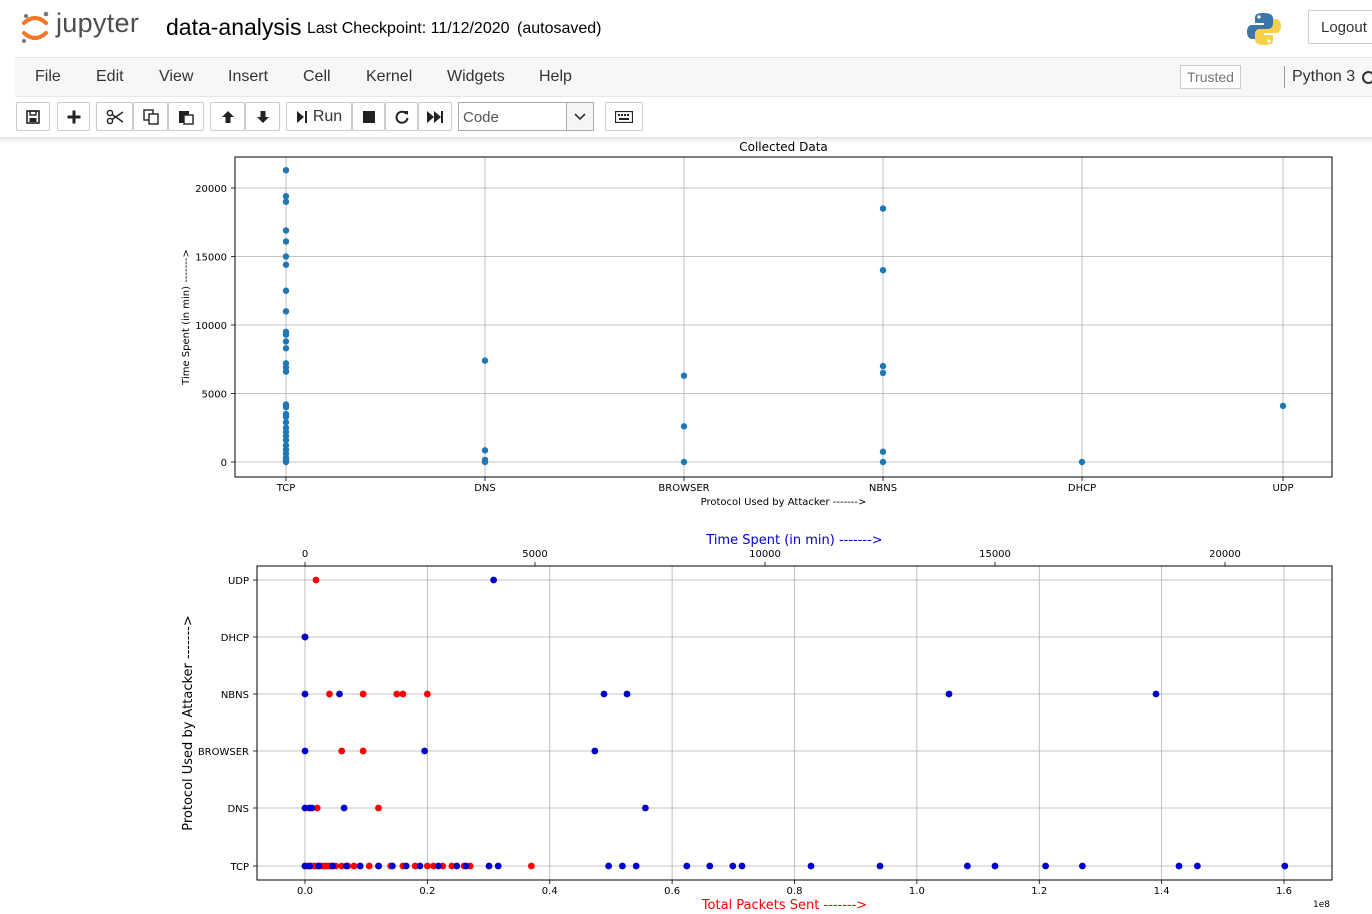  What do you see at coordinates (368, 116) in the screenshot?
I see `stop-button` at bounding box center [368, 116].